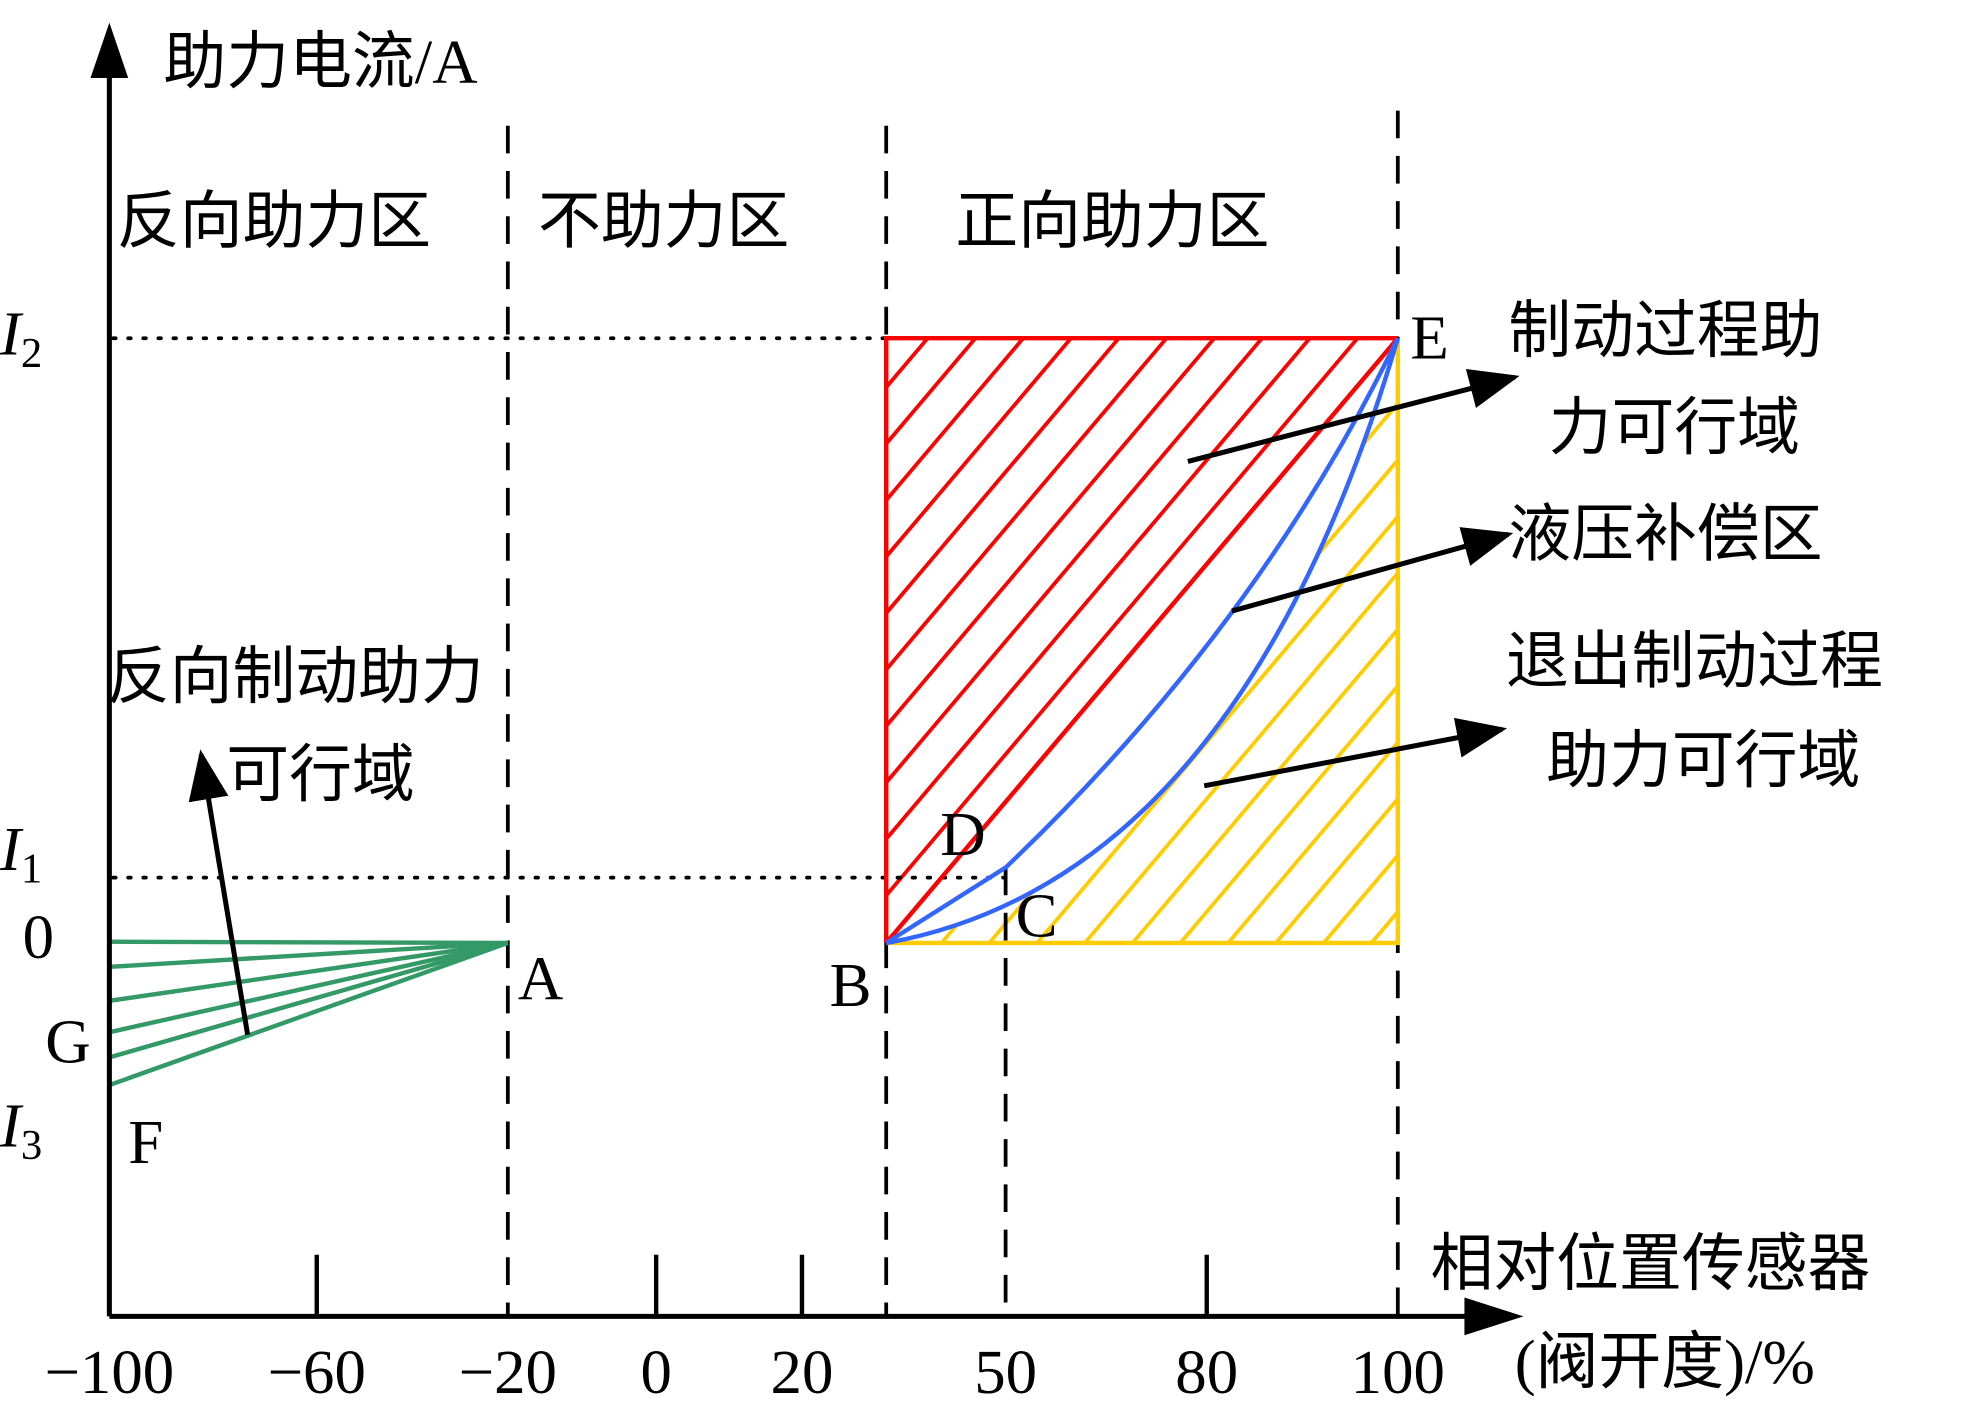 The image size is (1971, 1422). I want to click on reverse-region-pointer-arrow, so click(219, 892).